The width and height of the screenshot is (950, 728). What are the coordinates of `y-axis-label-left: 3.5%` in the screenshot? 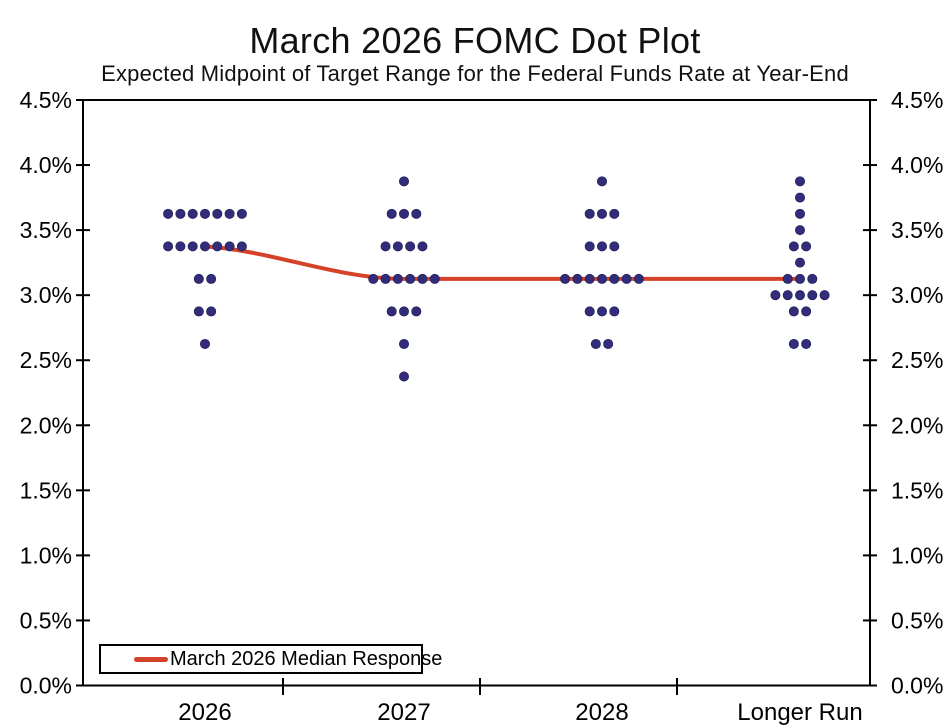 It's located at (46, 230).